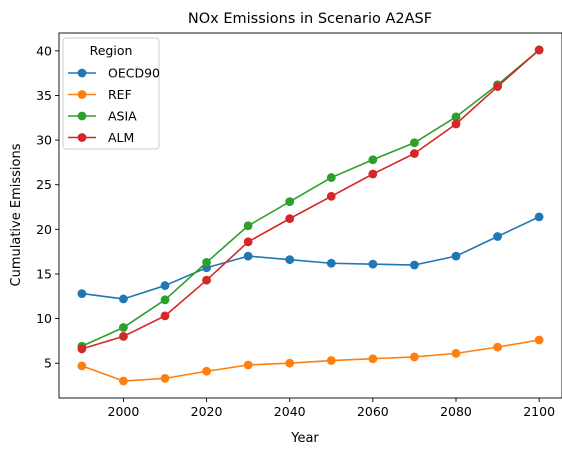 The width and height of the screenshot is (562, 455). What do you see at coordinates (124, 411) in the screenshot?
I see `x-tick-label: 2000` at bounding box center [124, 411].